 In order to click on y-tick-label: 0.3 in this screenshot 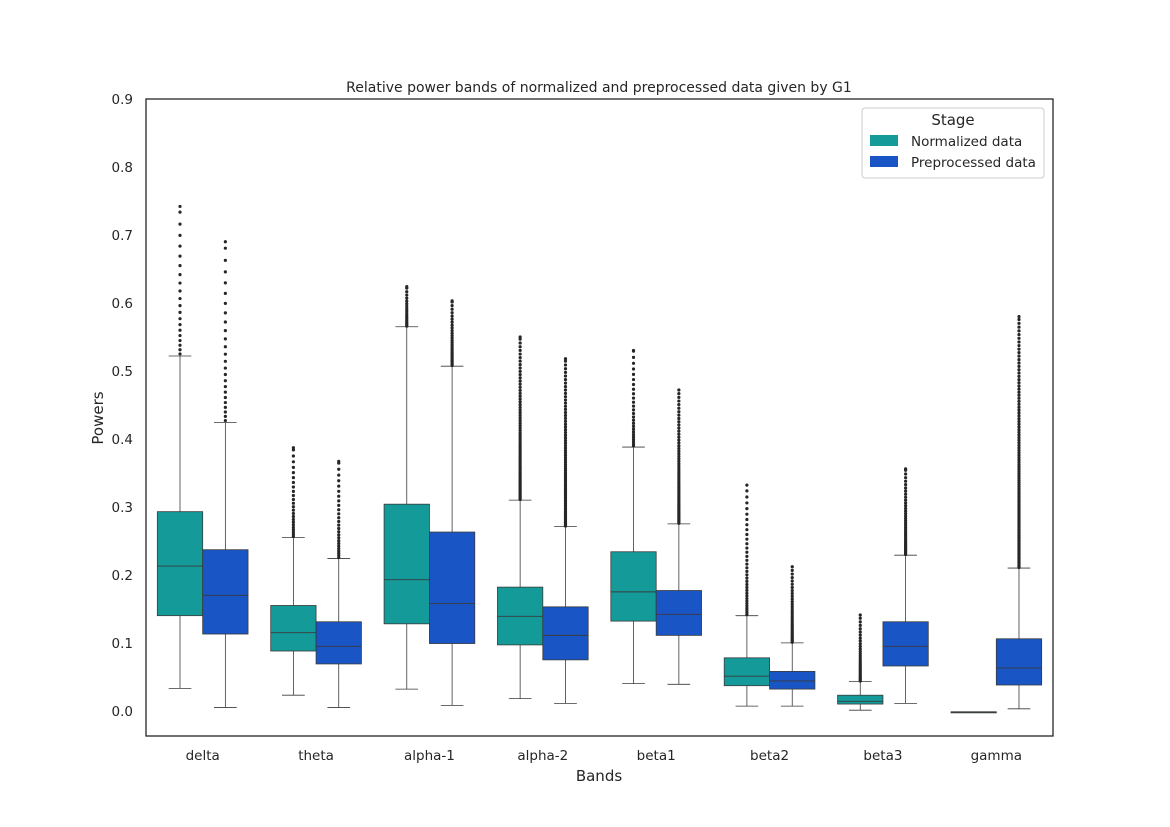, I will do `click(122, 508)`.